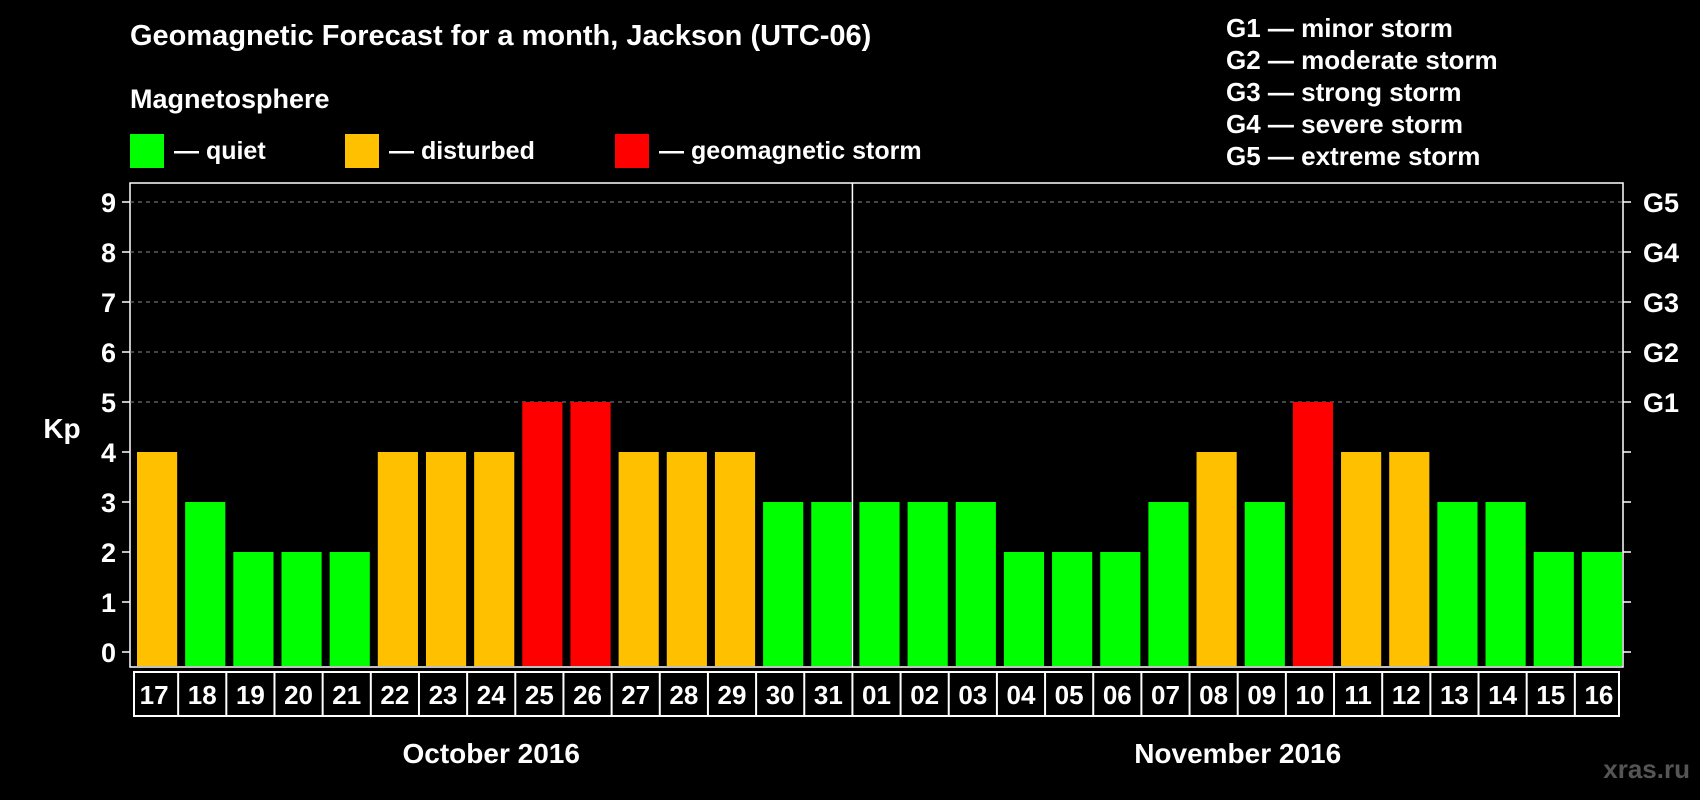 This screenshot has width=1700, height=800. Describe the element at coordinates (1598, 695) in the screenshot. I see `date-label: 16` at that location.